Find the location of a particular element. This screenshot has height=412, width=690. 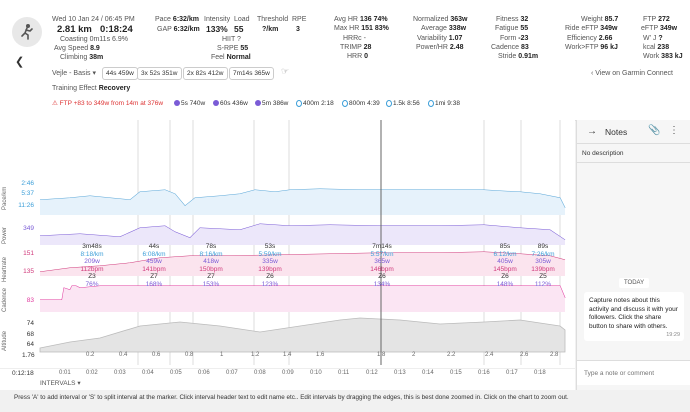

hiit-label: HIIT ? is located at coordinates (231, 39).